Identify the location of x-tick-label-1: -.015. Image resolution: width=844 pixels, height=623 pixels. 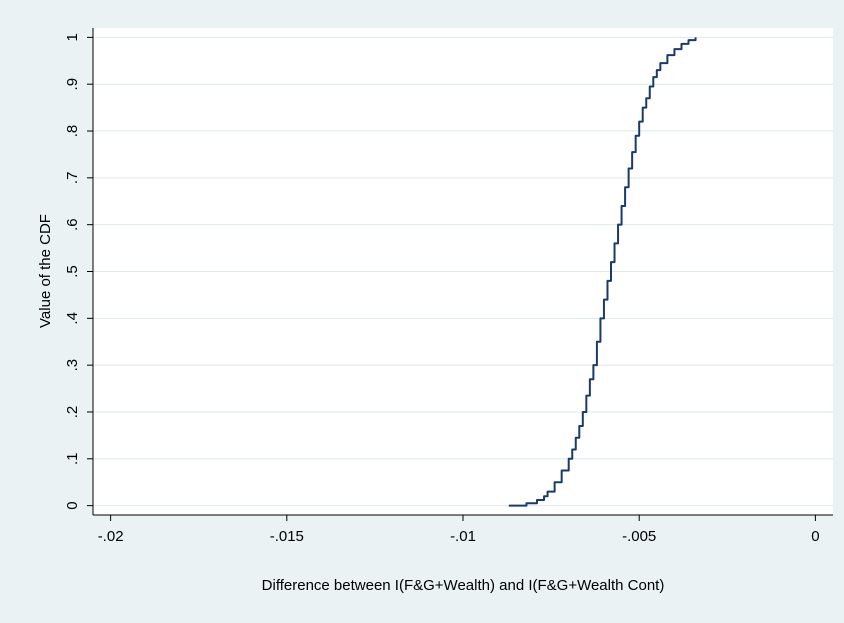
(287, 536).